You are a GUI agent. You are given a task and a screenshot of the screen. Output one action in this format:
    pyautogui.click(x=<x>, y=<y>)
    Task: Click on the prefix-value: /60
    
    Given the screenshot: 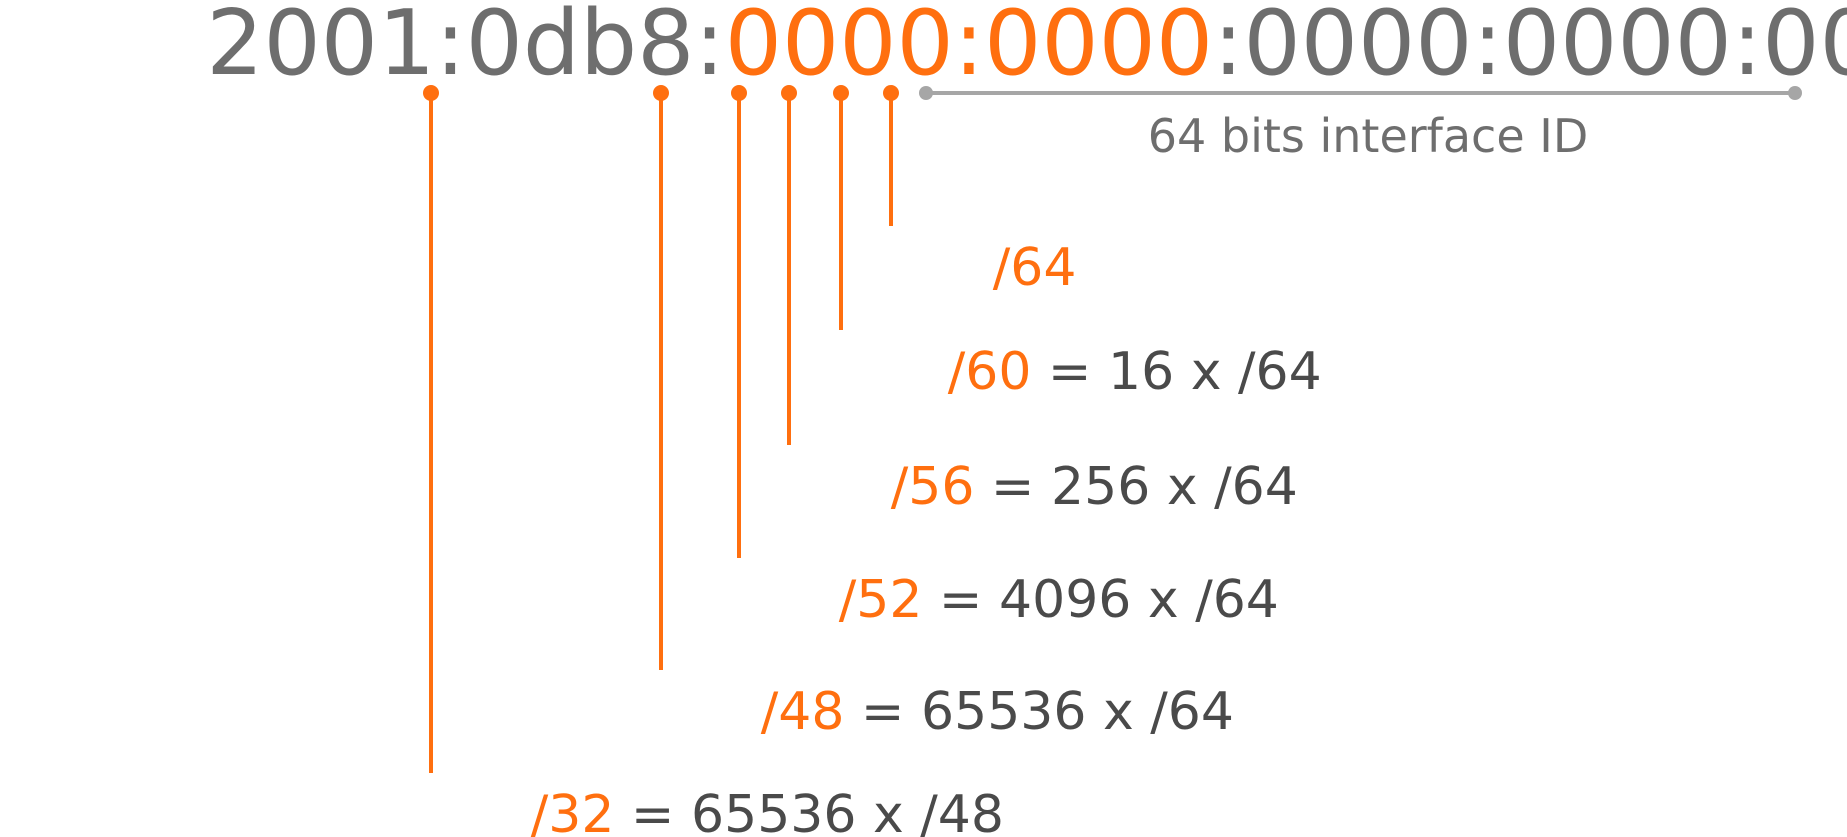 What is the action you would take?
    pyautogui.click(x=990, y=372)
    